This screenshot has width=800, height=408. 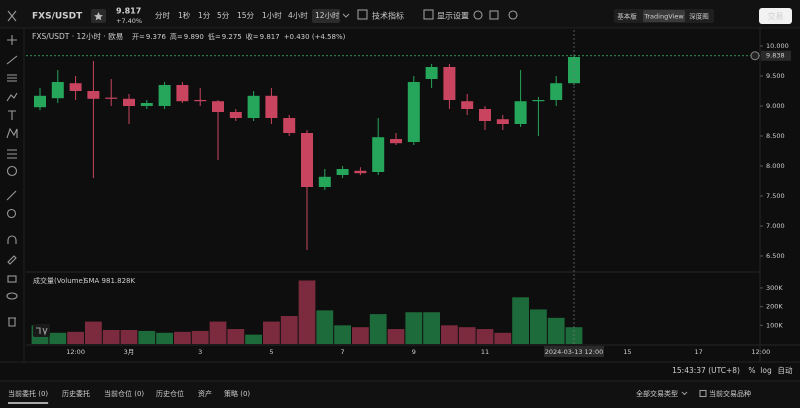 What do you see at coordinates (12, 171) in the screenshot?
I see `emoji-tool` at bounding box center [12, 171].